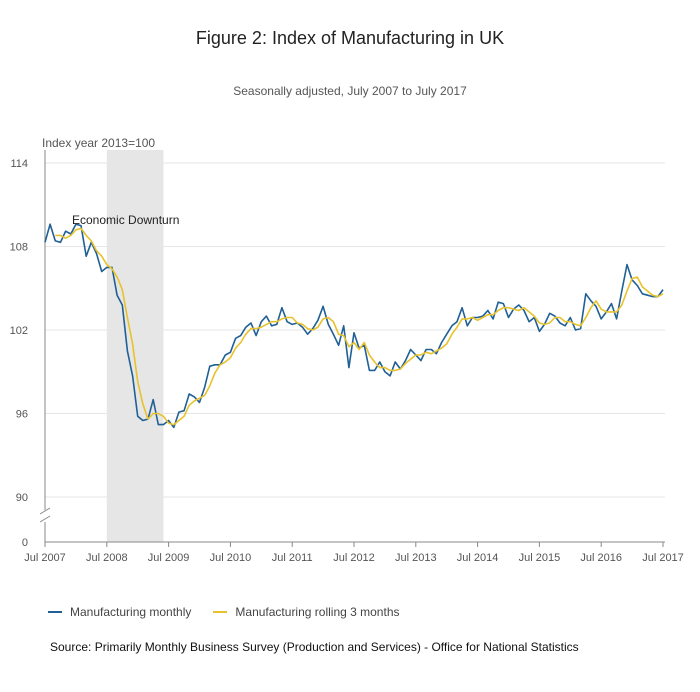  What do you see at coordinates (478, 558) in the screenshot?
I see `x-tick-label: Jul 2014` at bounding box center [478, 558].